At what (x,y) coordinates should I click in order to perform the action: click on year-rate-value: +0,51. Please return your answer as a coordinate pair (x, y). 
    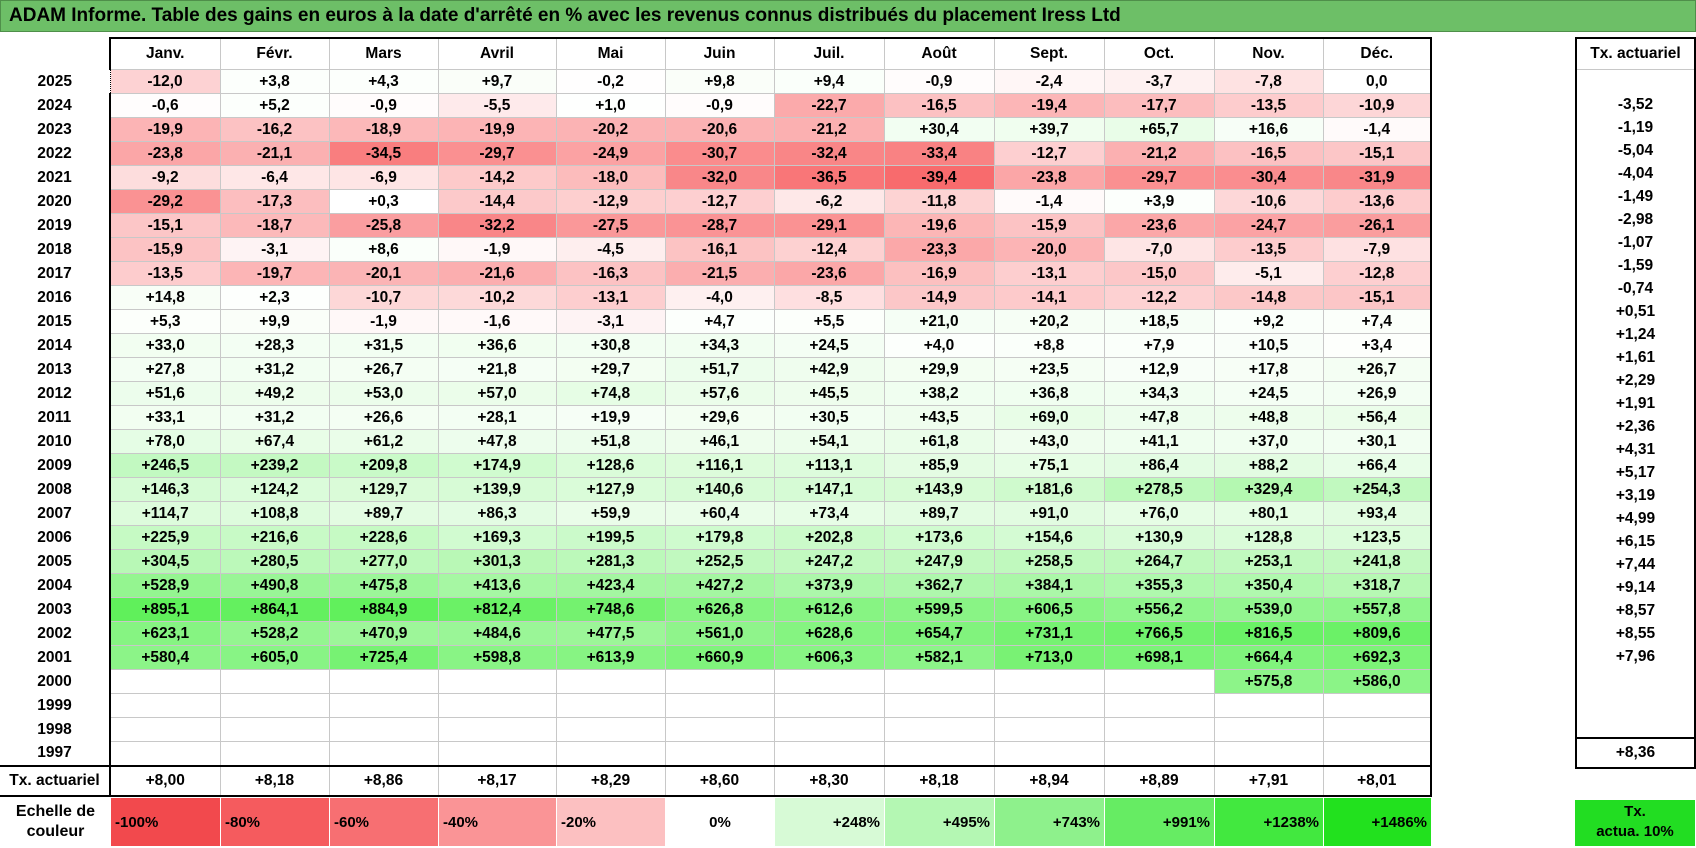
    Looking at the image, I should click on (1635, 311).